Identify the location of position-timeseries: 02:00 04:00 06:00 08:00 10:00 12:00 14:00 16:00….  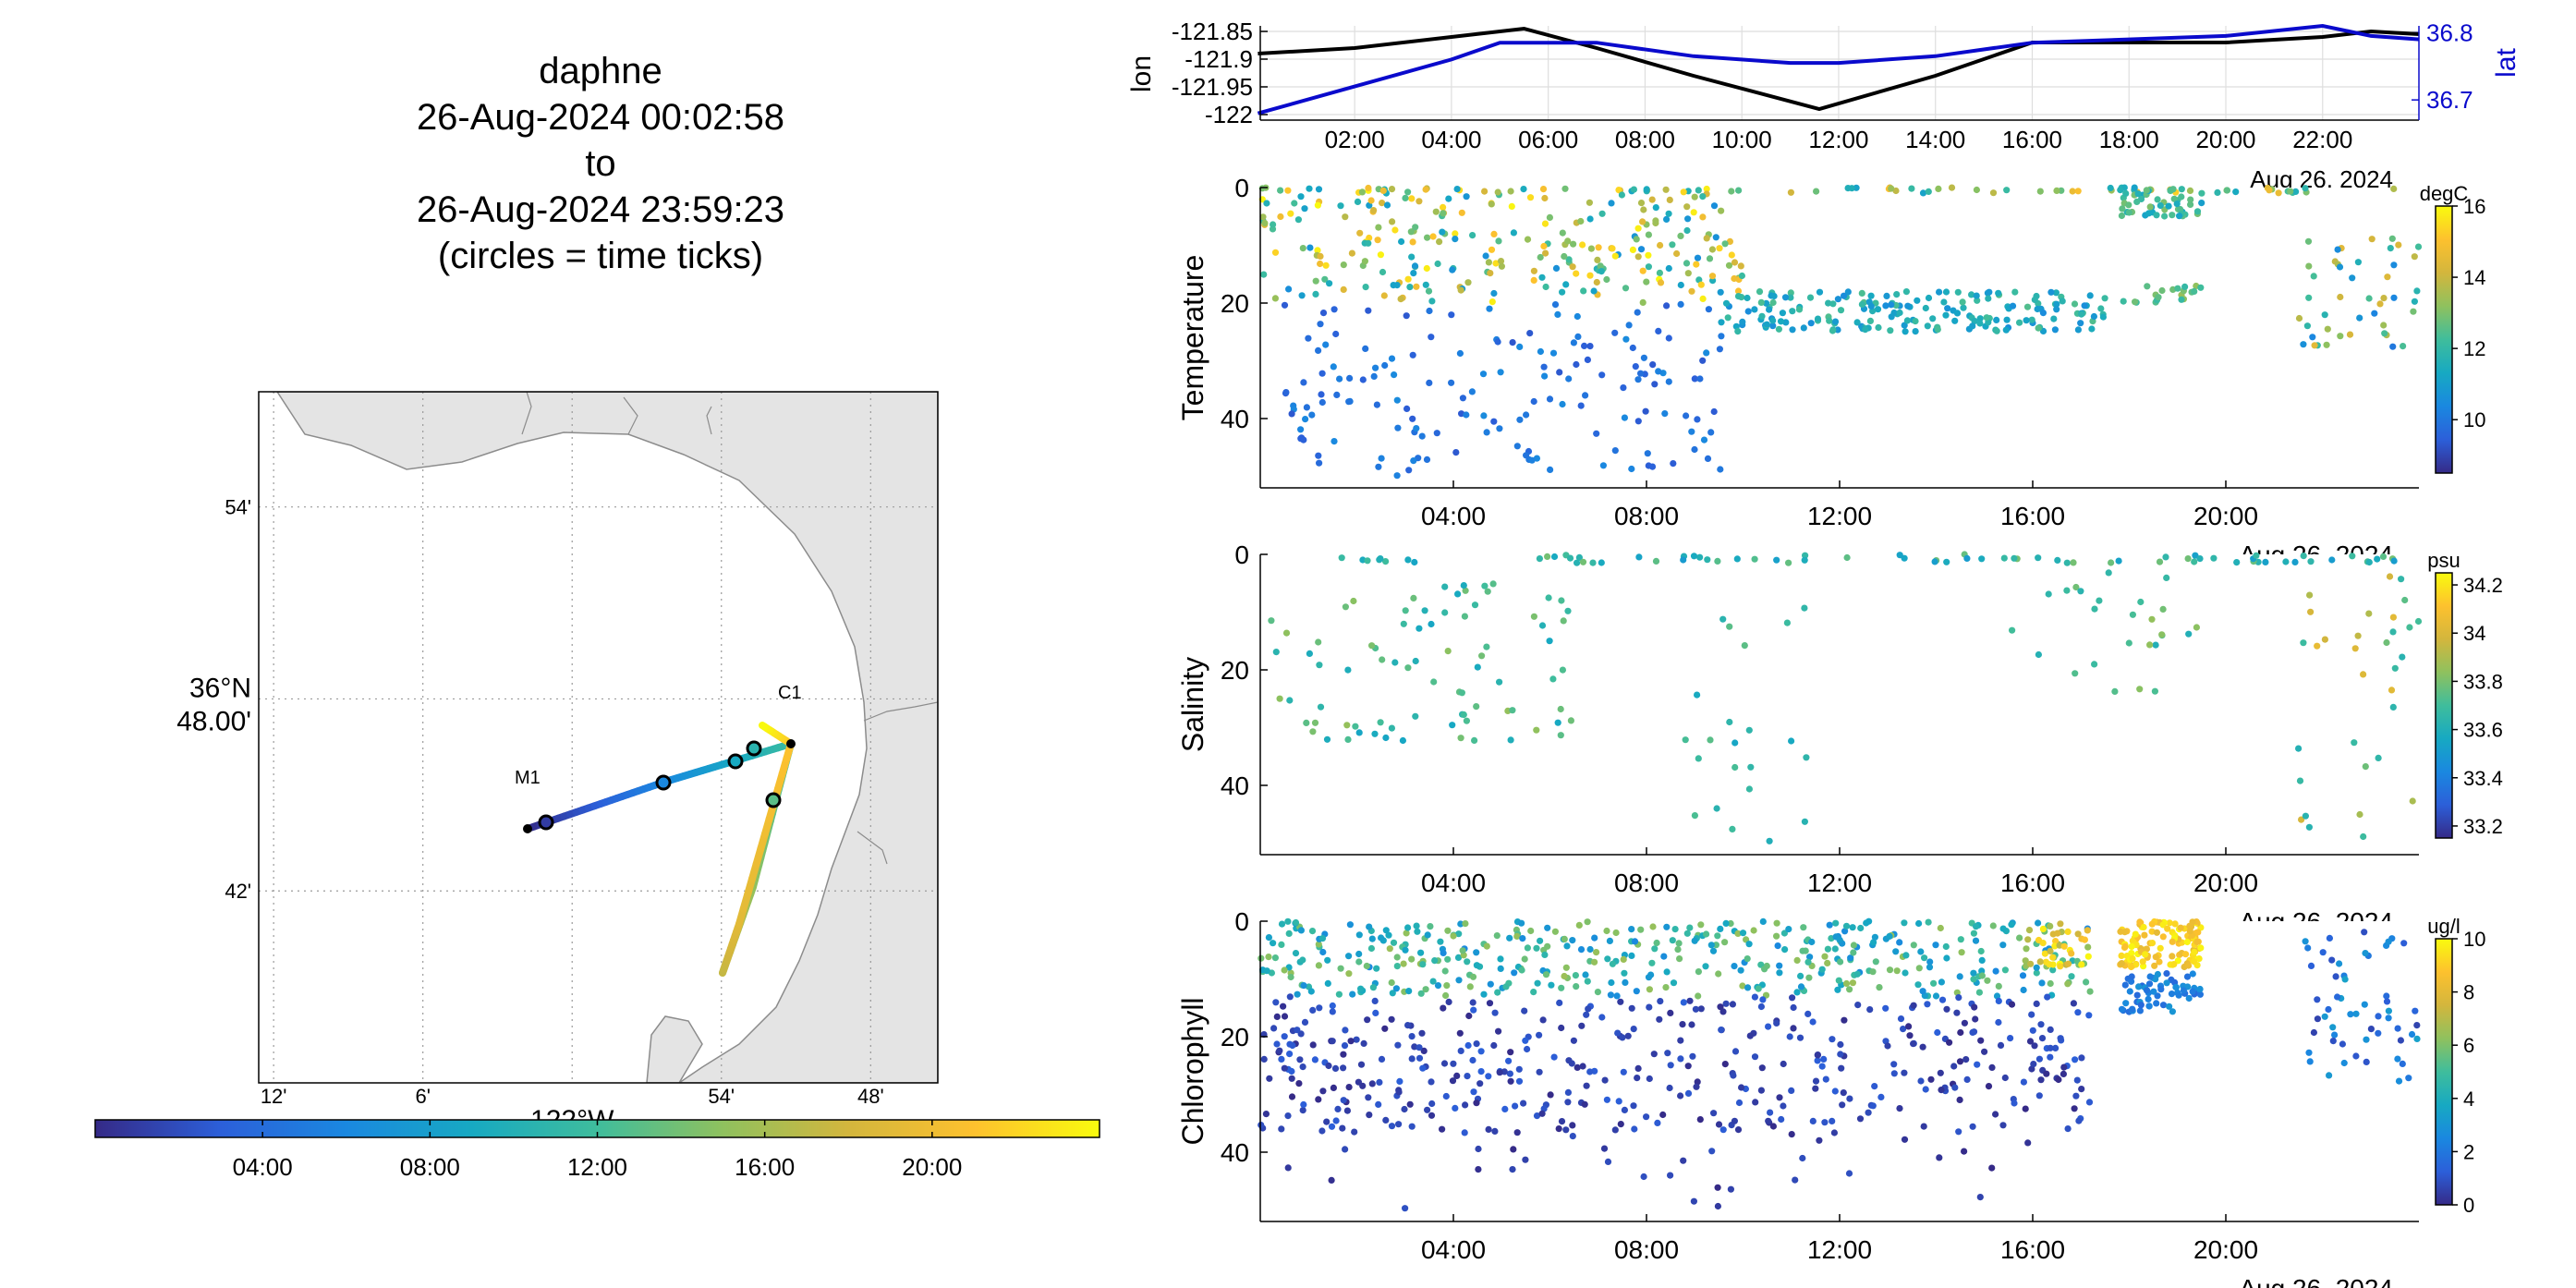
(1823, 105).